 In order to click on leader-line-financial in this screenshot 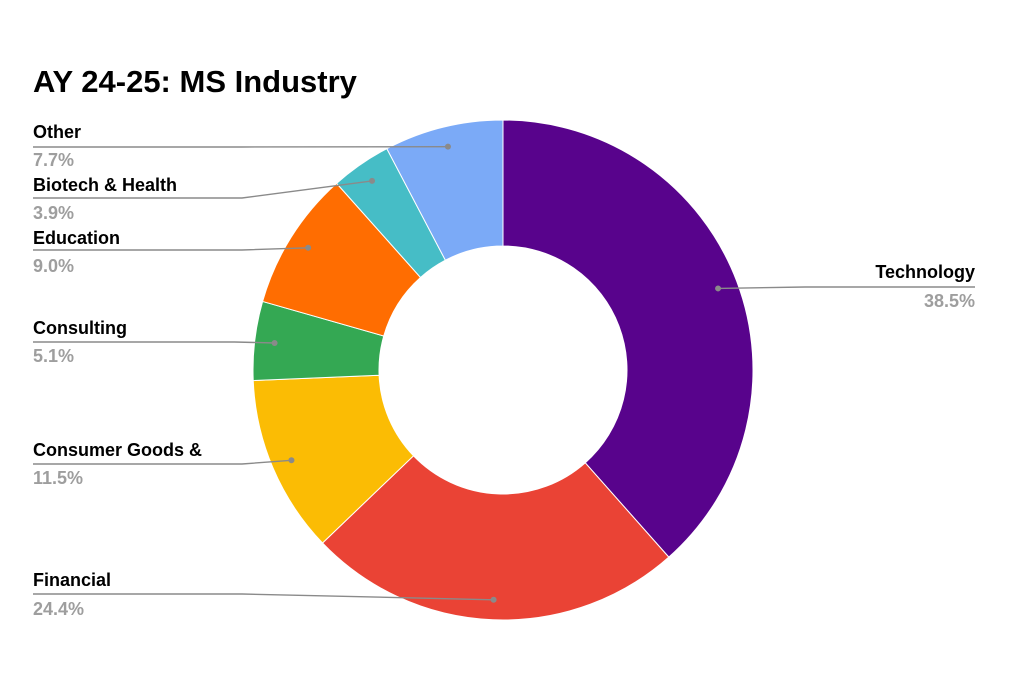, I will do `click(263, 597)`.